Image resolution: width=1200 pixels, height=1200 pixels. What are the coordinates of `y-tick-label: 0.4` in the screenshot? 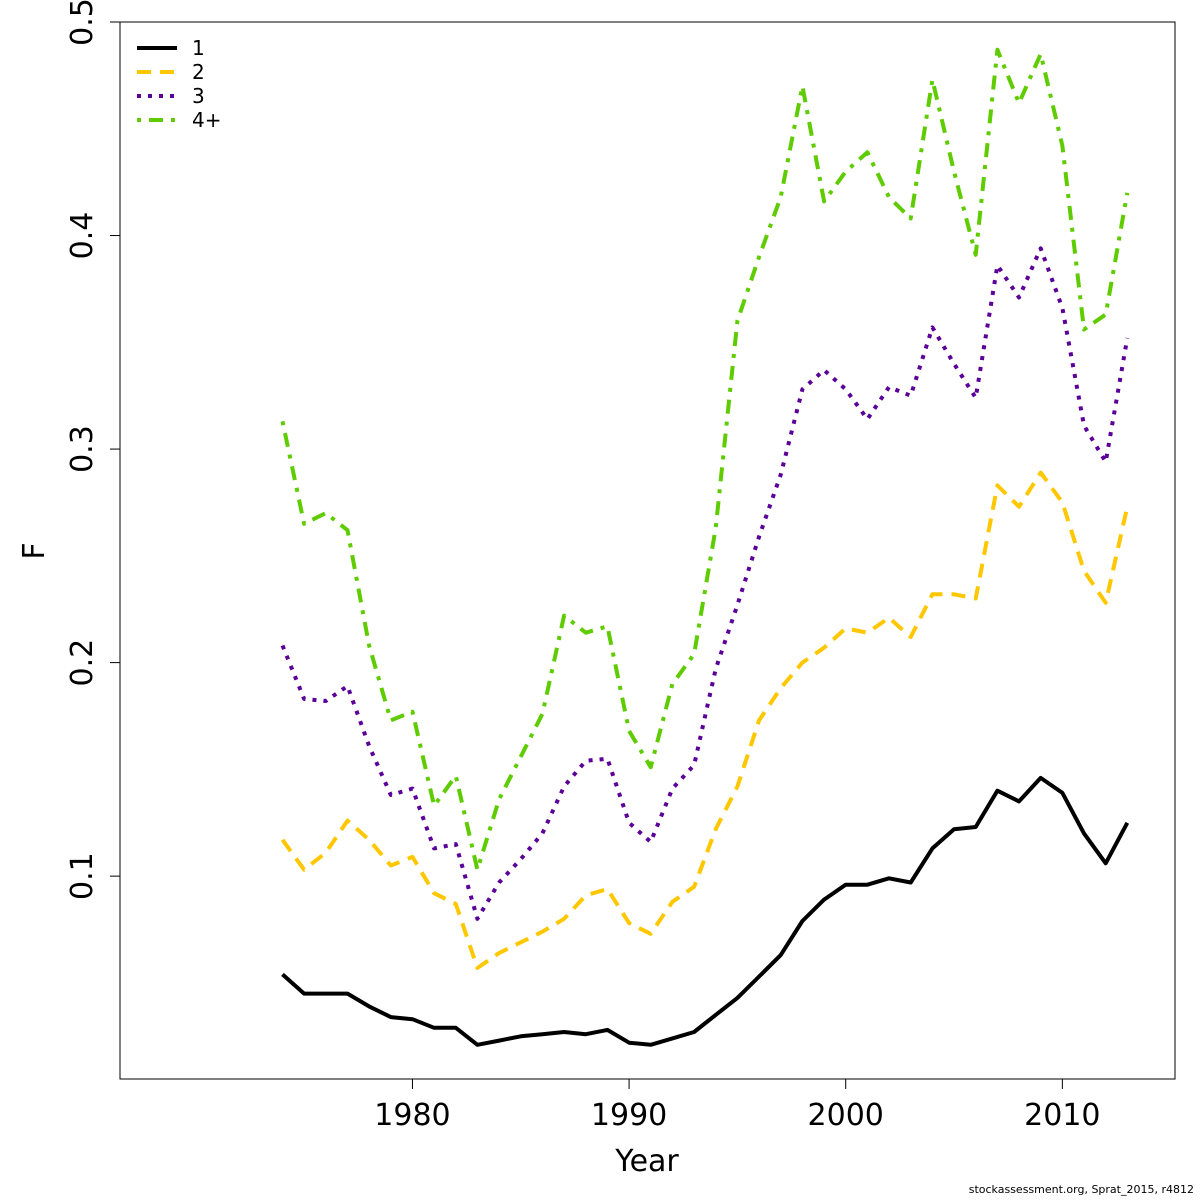 It's located at (82, 236).